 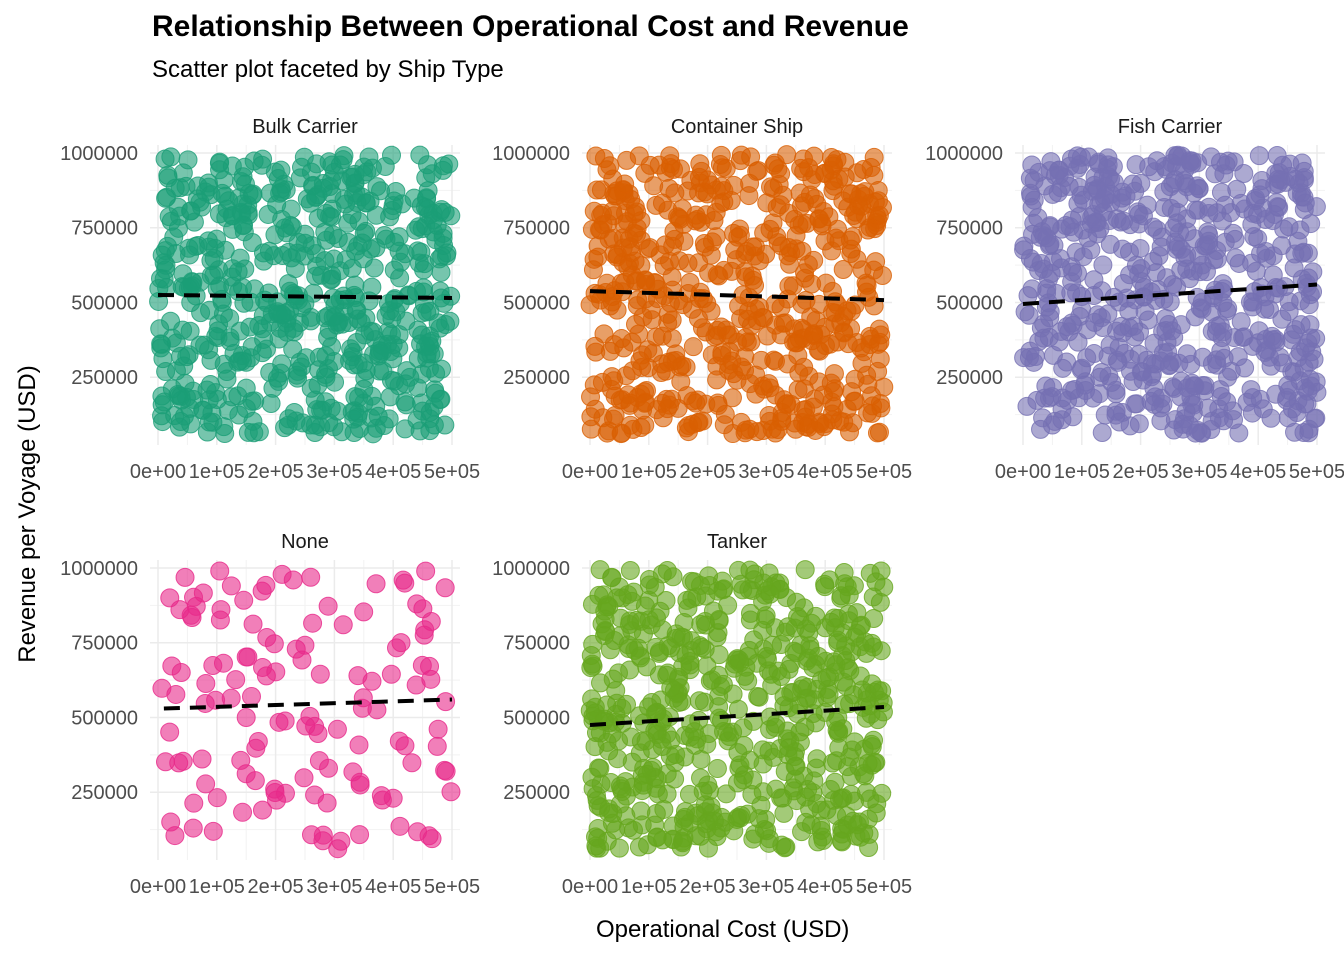 What do you see at coordinates (217, 887) in the screenshot?
I see `x-tick-label: 1e+05` at bounding box center [217, 887].